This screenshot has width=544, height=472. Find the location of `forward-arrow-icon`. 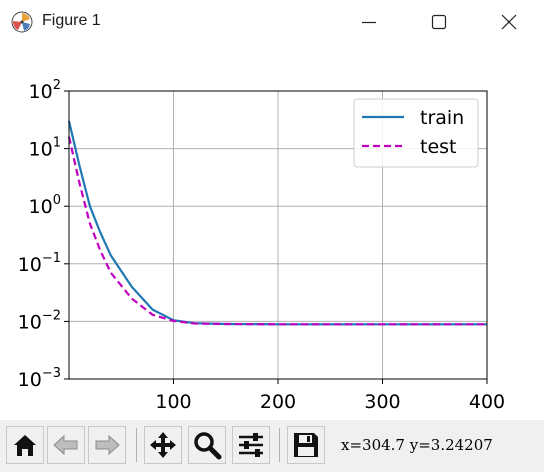

forward-arrow-icon is located at coordinates (107, 445).